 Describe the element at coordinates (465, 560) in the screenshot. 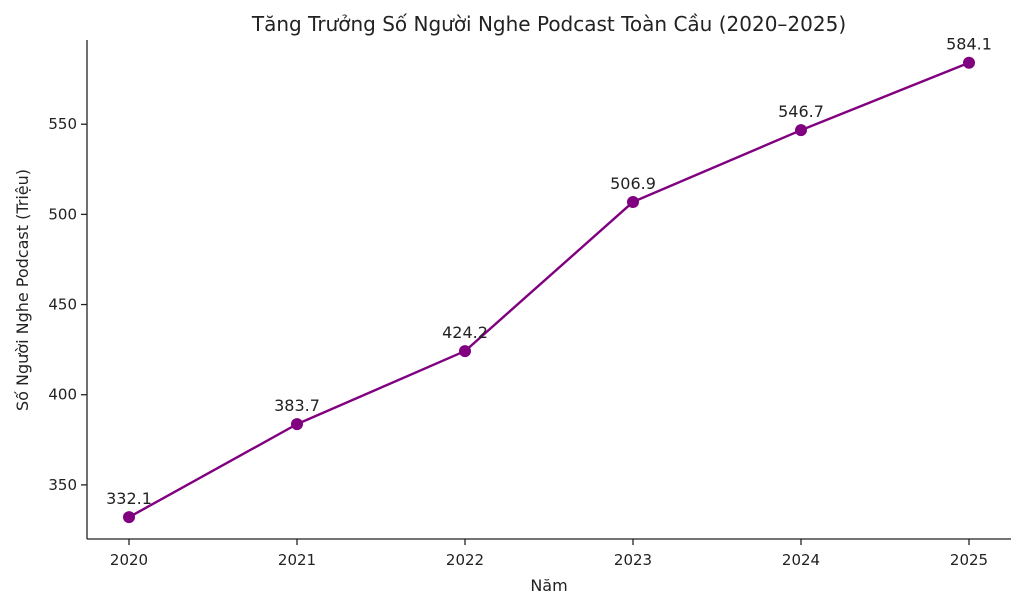

I see `x-tick-label: 2022` at that location.